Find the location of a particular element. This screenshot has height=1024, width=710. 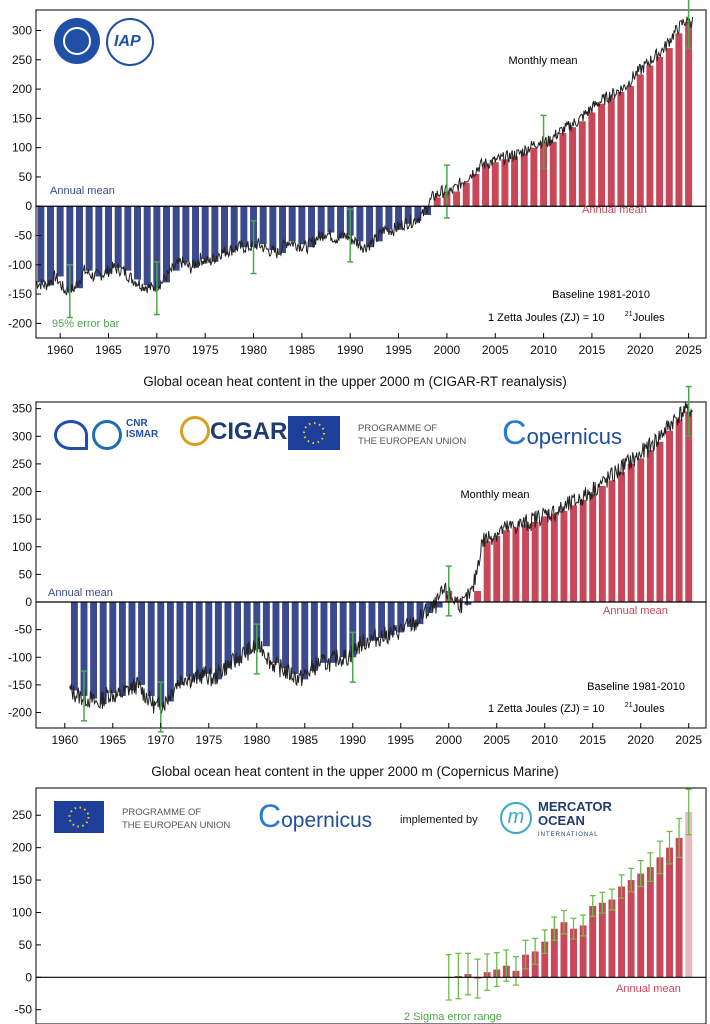

cnr-logo-icon is located at coordinates (71, 435).